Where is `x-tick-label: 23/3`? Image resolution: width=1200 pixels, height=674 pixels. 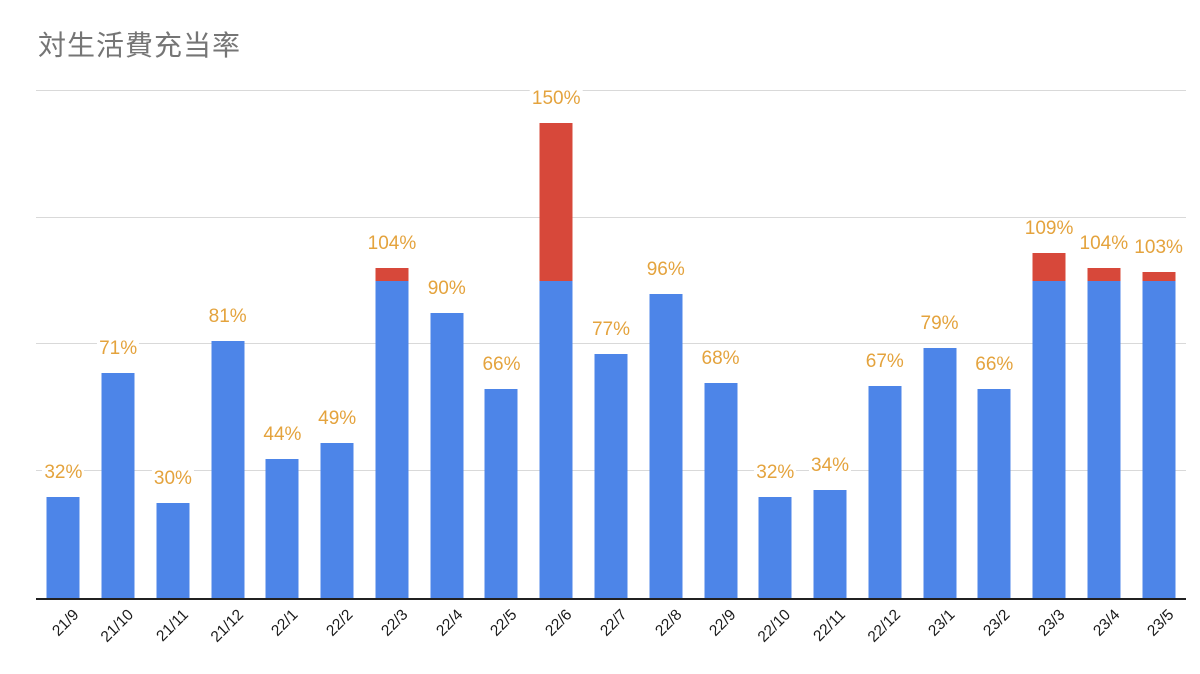 x-tick-label: 23/3 is located at coordinates (1052, 623).